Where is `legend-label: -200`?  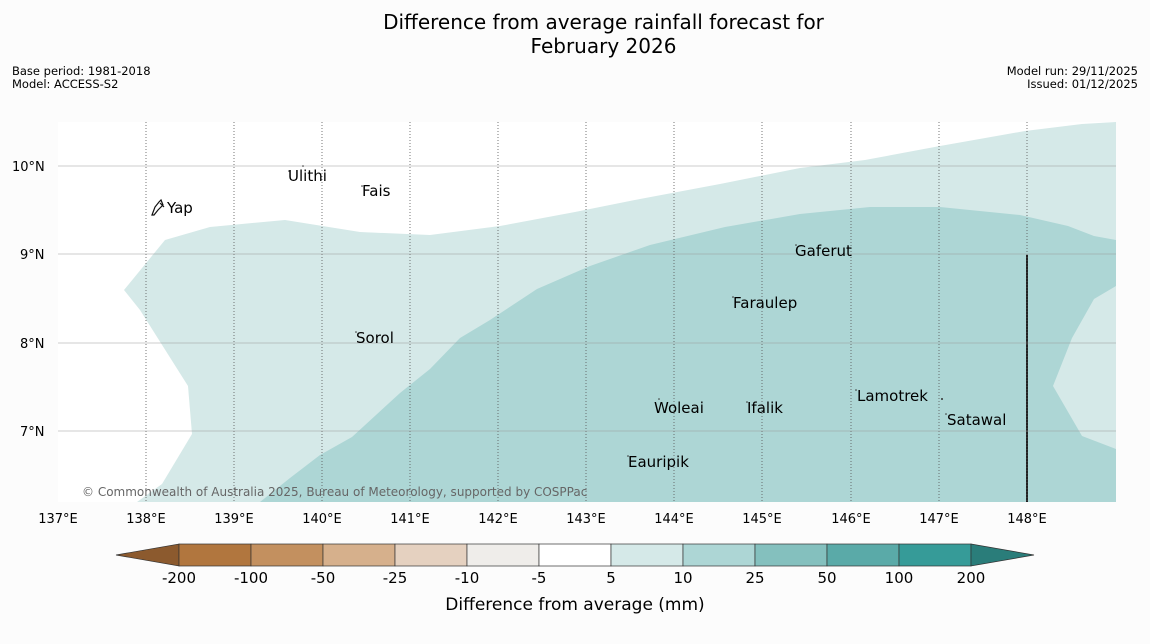 legend-label: -200 is located at coordinates (179, 578).